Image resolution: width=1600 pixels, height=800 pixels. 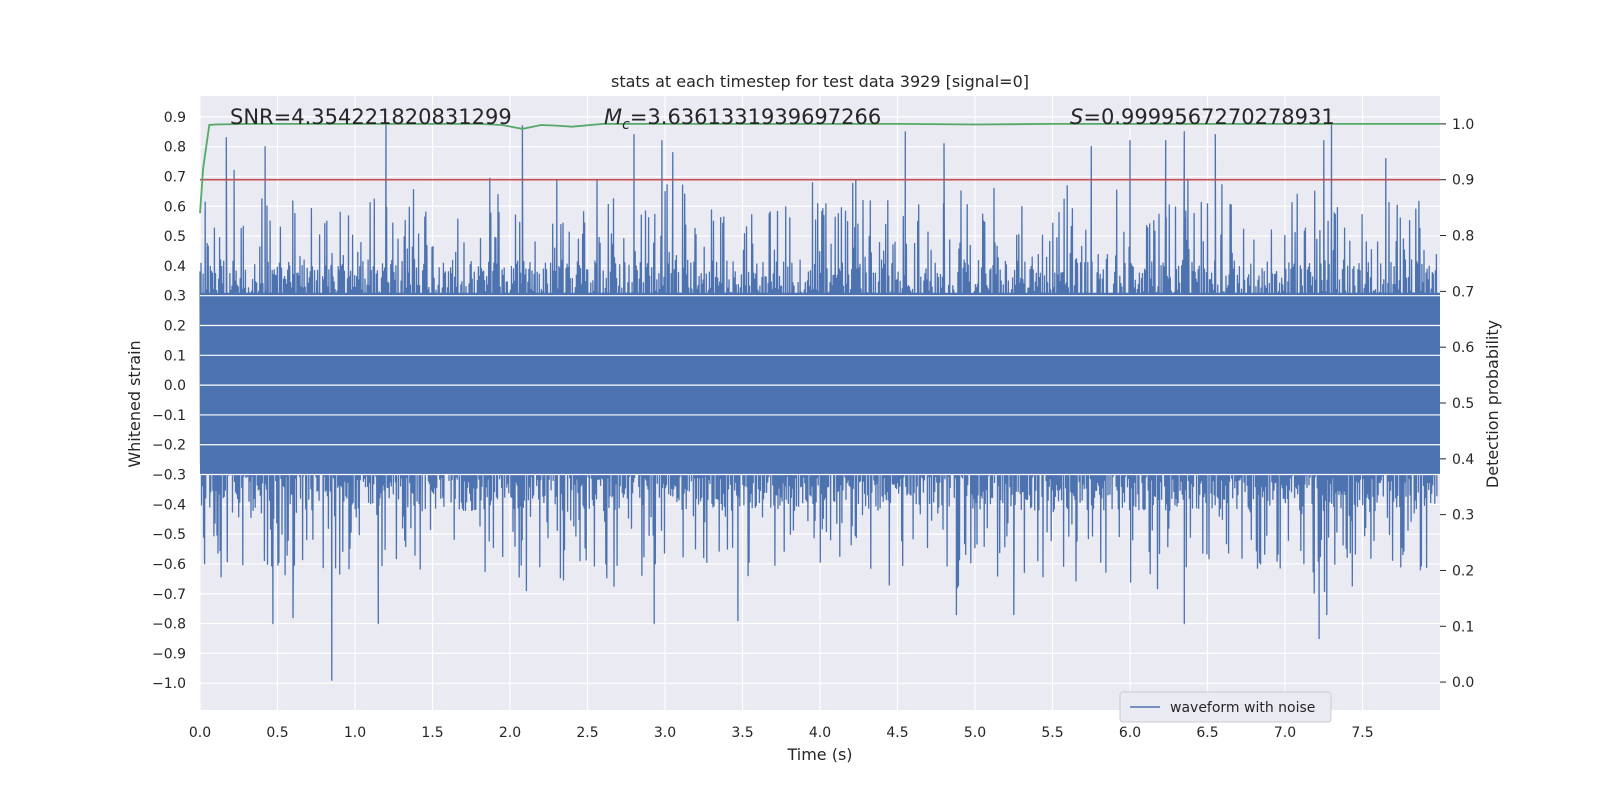 I want to click on x-tick-label-6: 3.0, so click(x=665, y=733).